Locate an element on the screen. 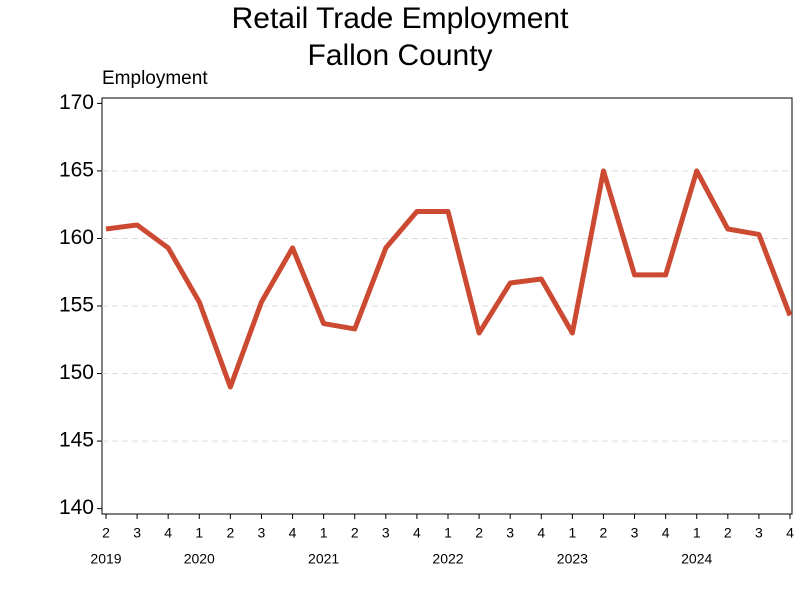 This screenshot has width=800, height=600. y-axis-label: Employment is located at coordinates (155, 78).